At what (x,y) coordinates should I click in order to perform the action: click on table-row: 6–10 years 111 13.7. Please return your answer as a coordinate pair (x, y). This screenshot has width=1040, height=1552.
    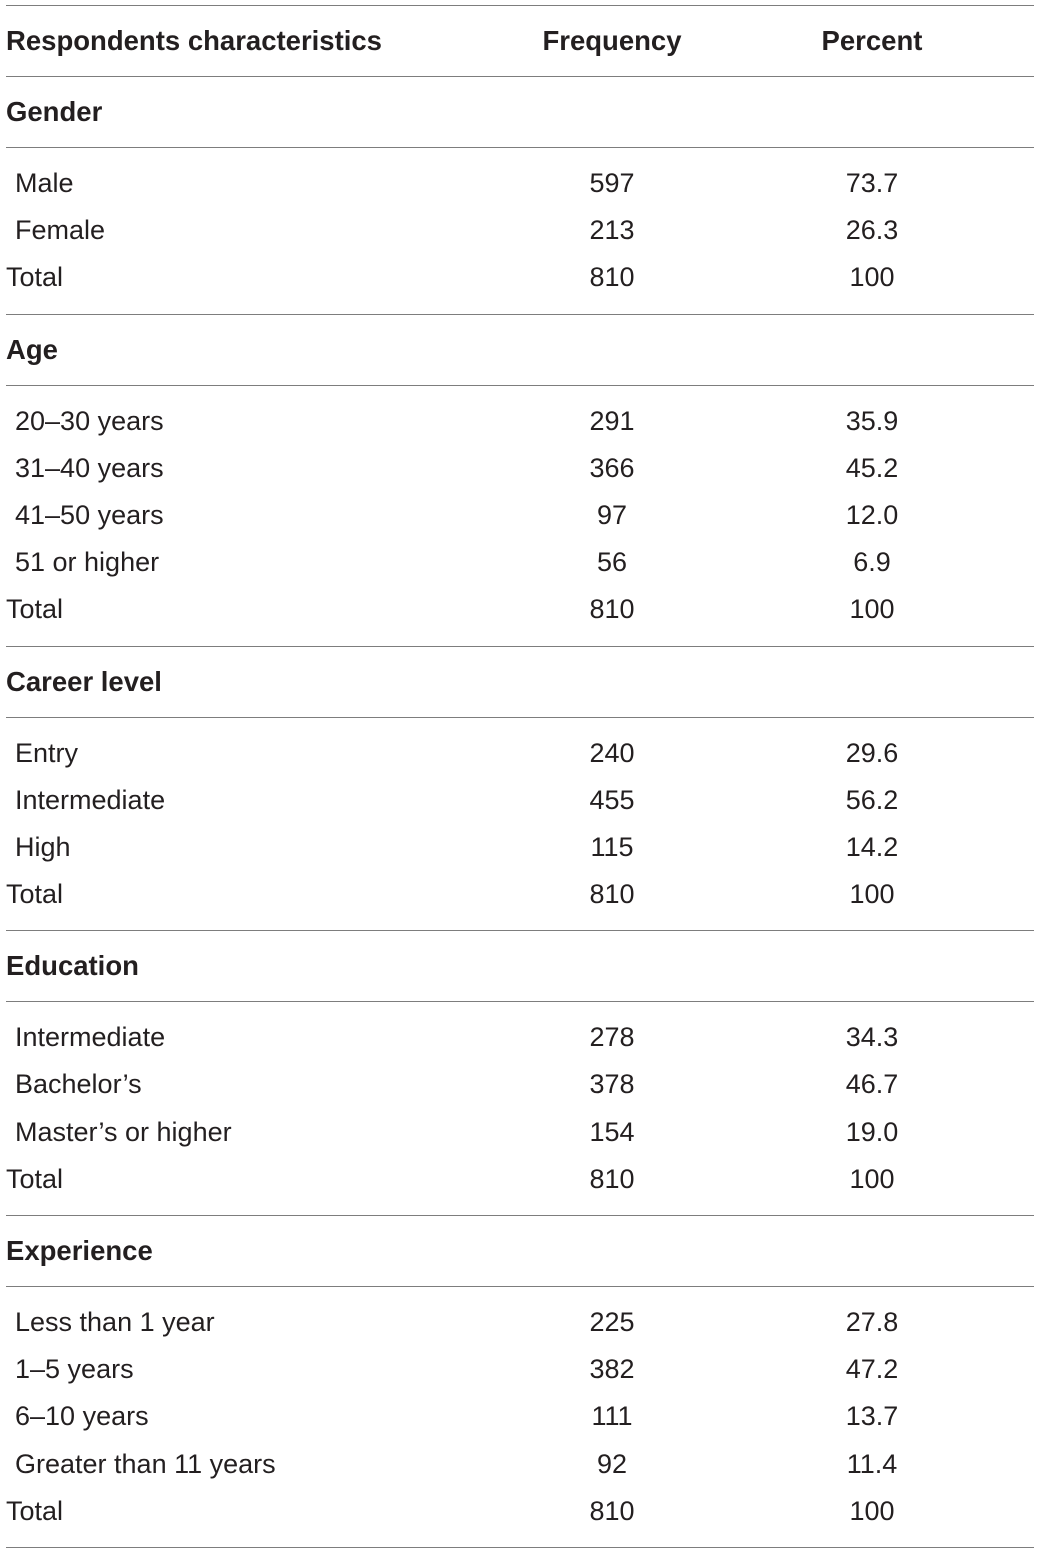
    Looking at the image, I should click on (520, 1416).